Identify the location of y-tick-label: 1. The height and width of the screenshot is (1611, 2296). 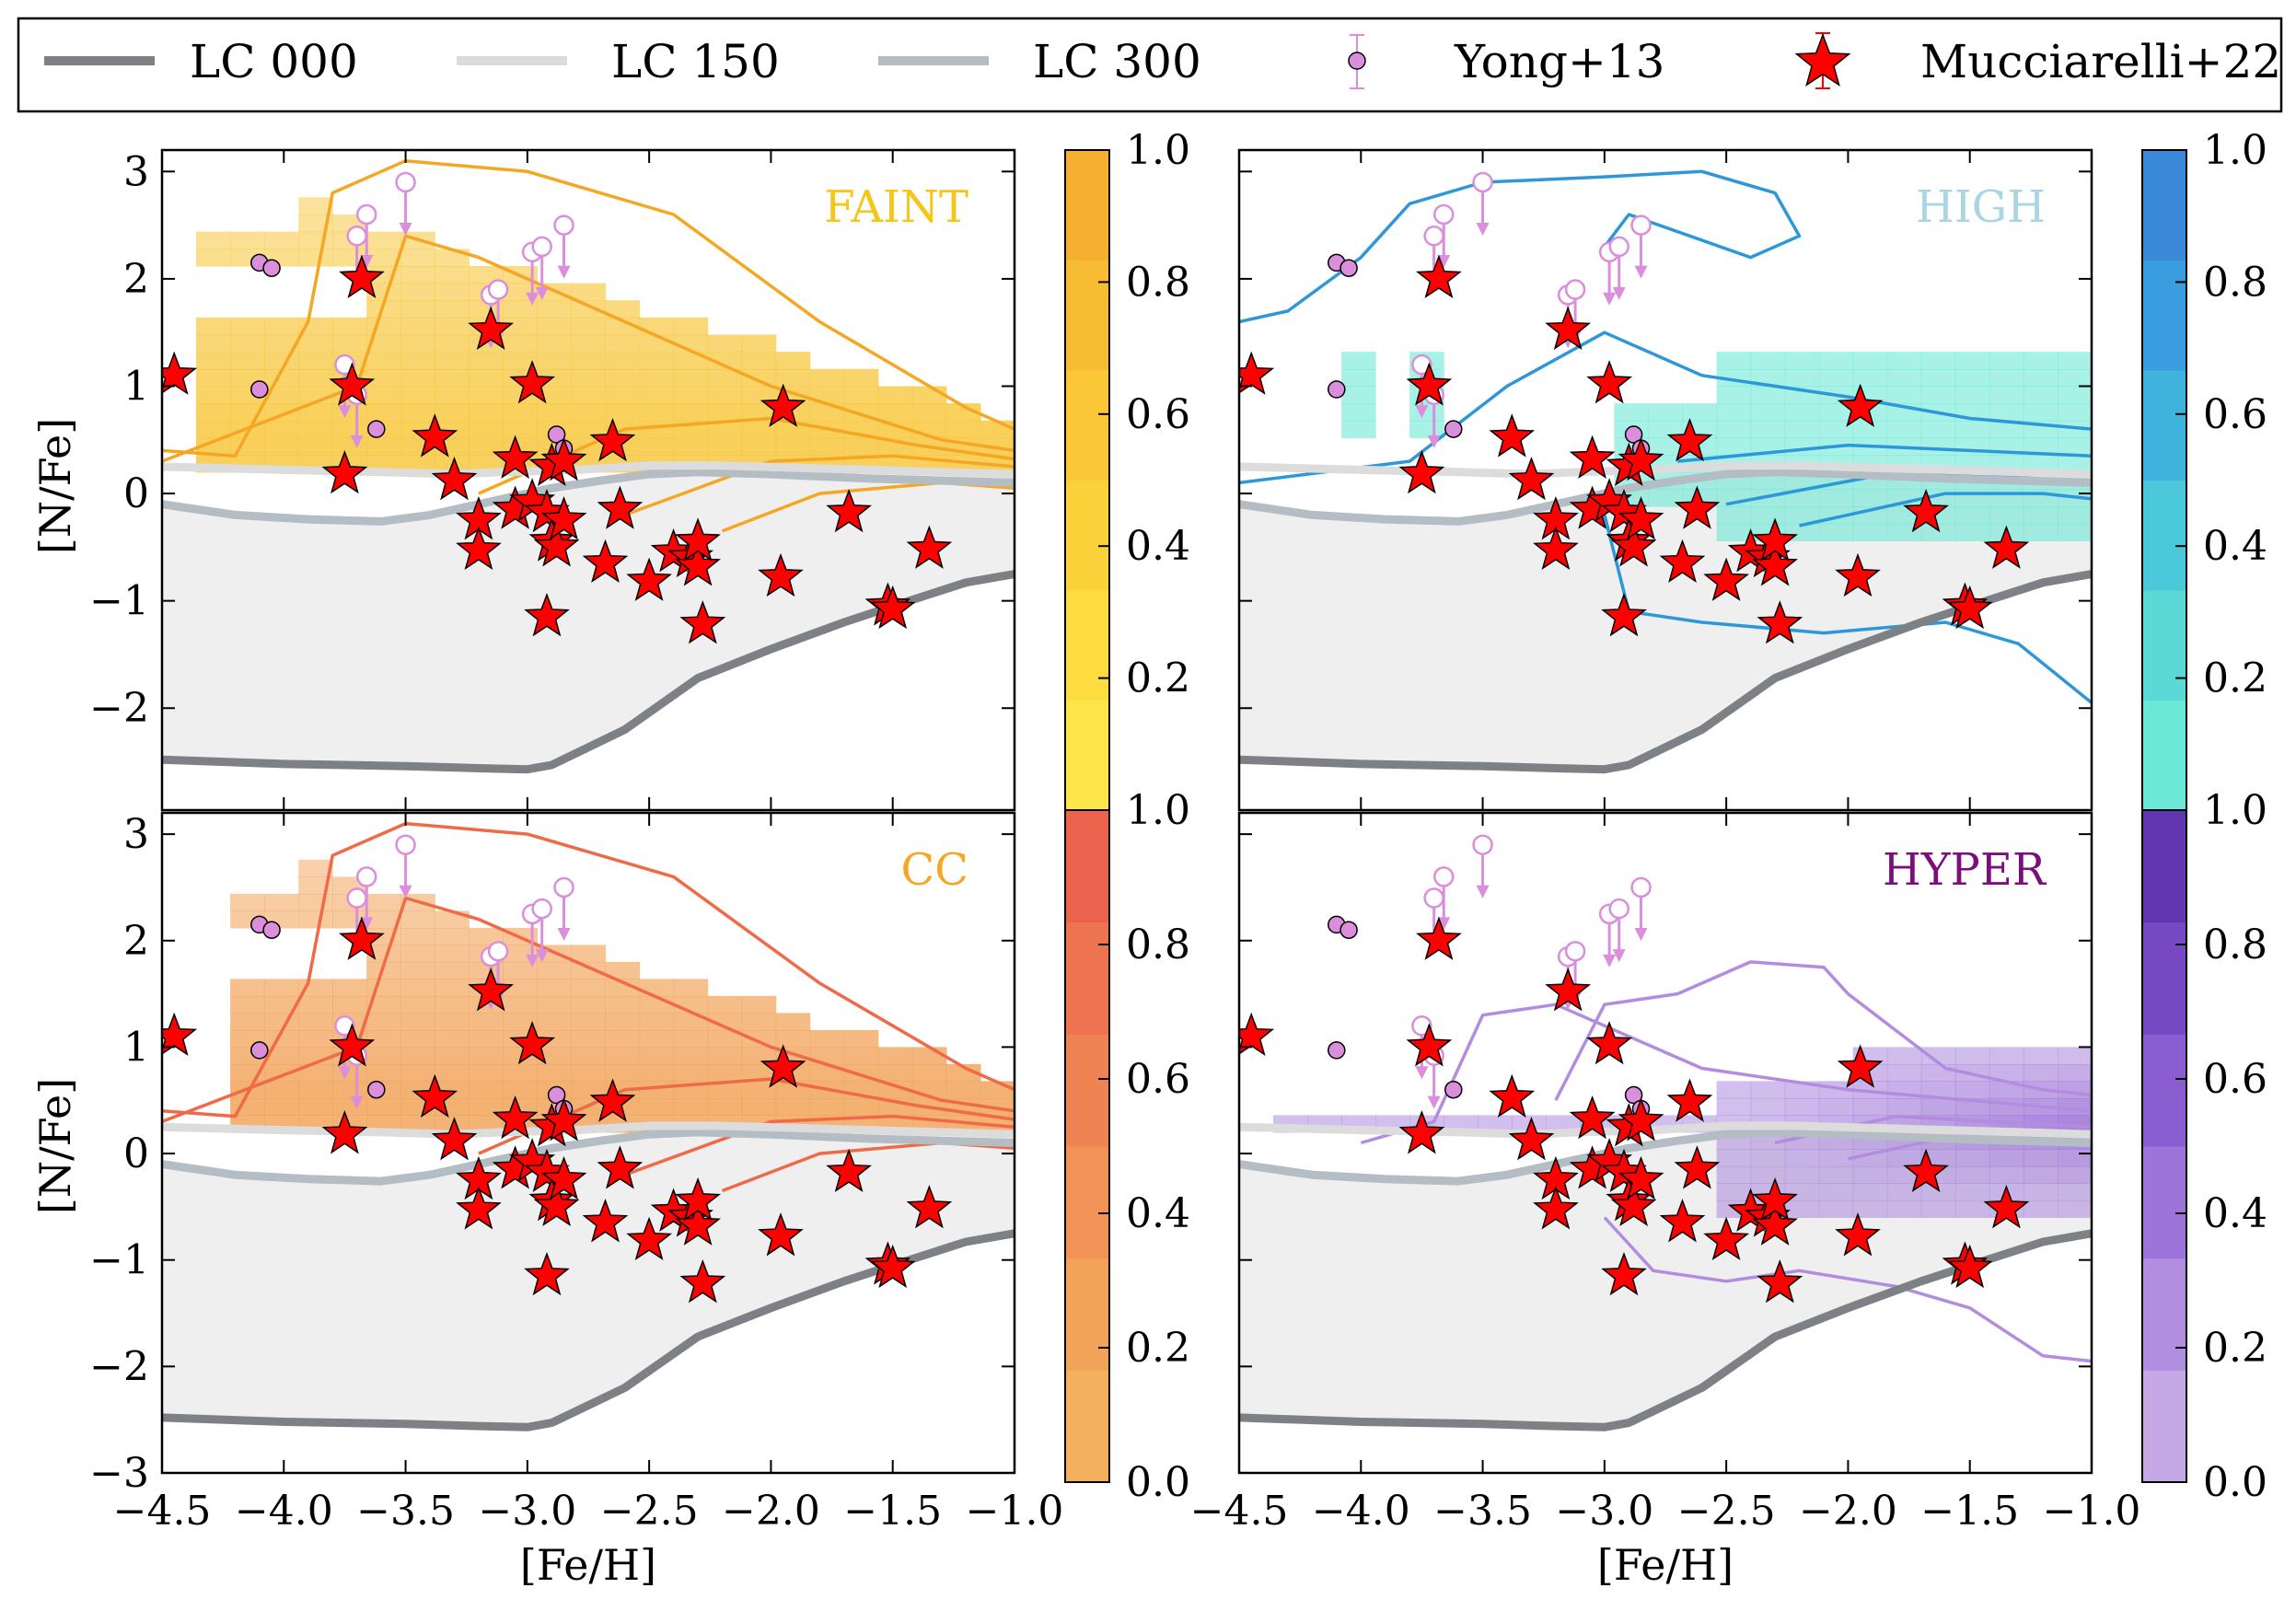
(136, 387).